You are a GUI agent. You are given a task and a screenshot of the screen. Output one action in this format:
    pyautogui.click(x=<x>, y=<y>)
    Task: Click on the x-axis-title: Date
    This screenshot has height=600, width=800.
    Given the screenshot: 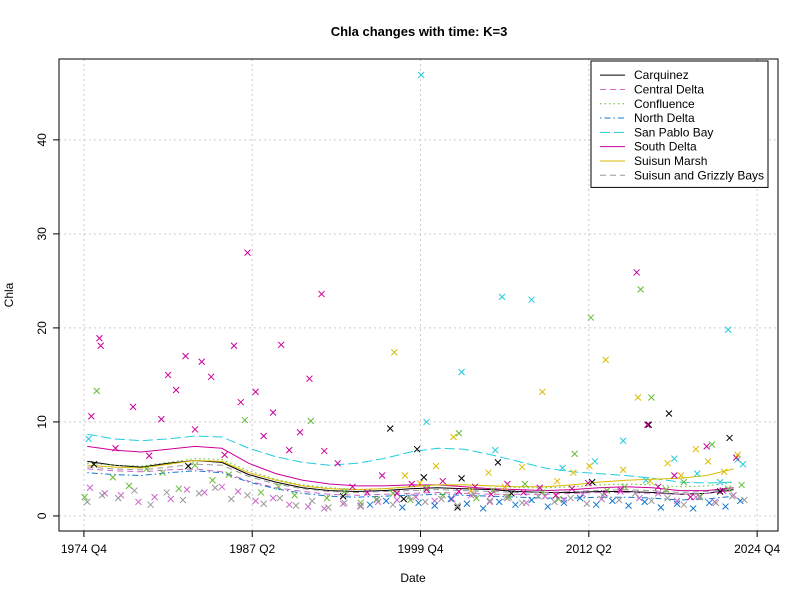 What is the action you would take?
    pyautogui.click(x=413, y=578)
    